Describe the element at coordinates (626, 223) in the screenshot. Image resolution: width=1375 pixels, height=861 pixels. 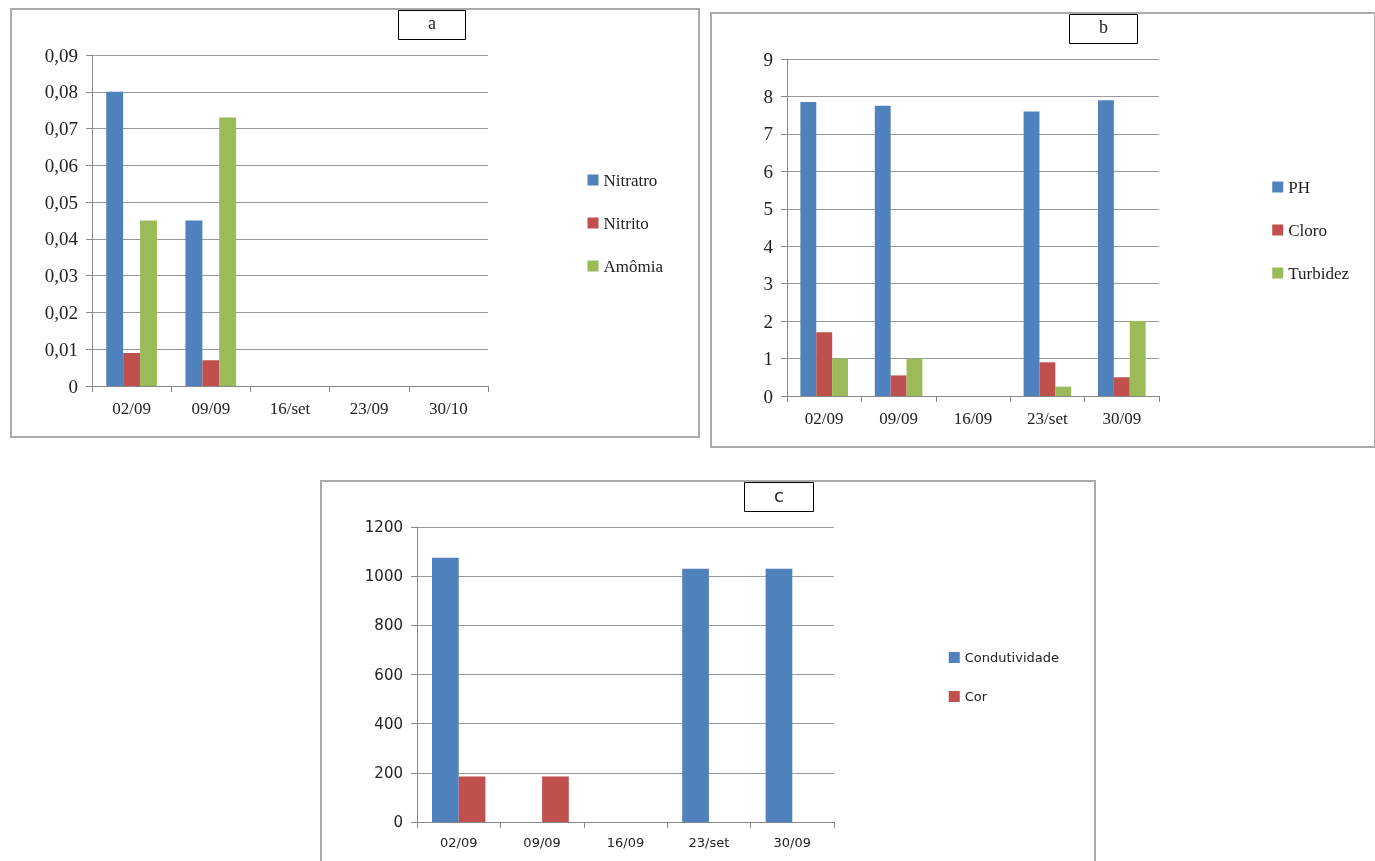
I see `legend-label: Nitrito` at that location.